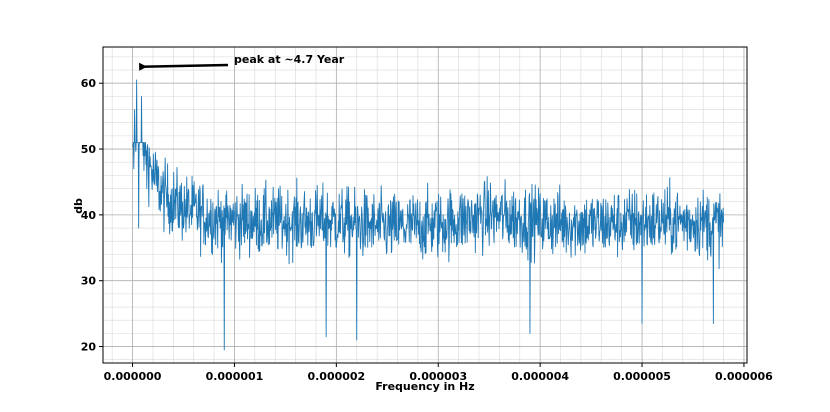 The image size is (830, 412). I want to click on x-tick-label: 0.000003, so click(438, 376).